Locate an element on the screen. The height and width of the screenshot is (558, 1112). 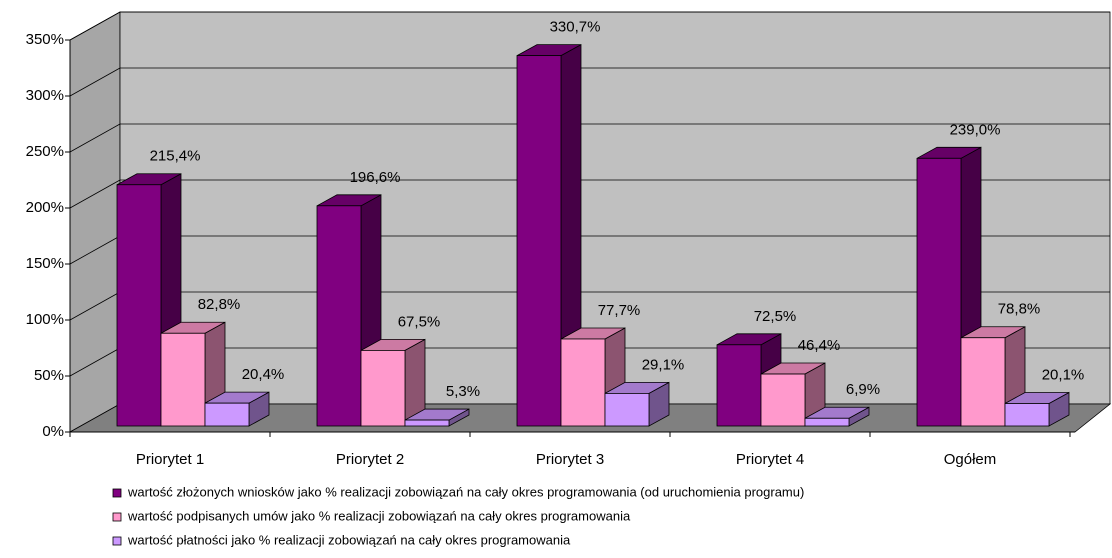
x-tick-label: Priorytet 2 is located at coordinates (370, 459).